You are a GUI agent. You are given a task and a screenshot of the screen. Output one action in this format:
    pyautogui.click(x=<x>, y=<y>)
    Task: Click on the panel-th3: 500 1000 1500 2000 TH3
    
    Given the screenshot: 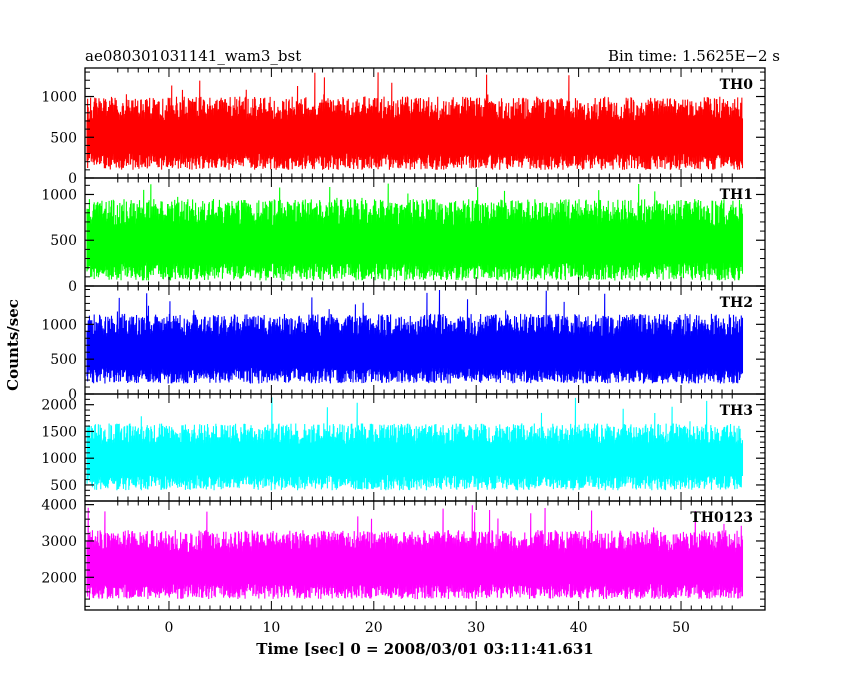 What is the action you would take?
    pyautogui.click(x=403, y=447)
    